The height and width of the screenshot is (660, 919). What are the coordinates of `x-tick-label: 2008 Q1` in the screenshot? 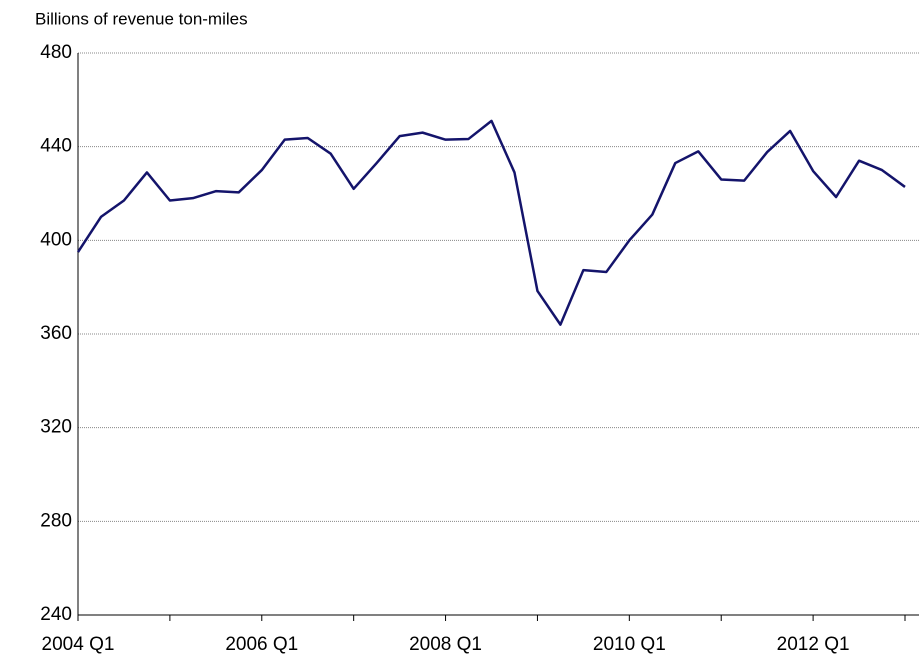 It's located at (445, 644).